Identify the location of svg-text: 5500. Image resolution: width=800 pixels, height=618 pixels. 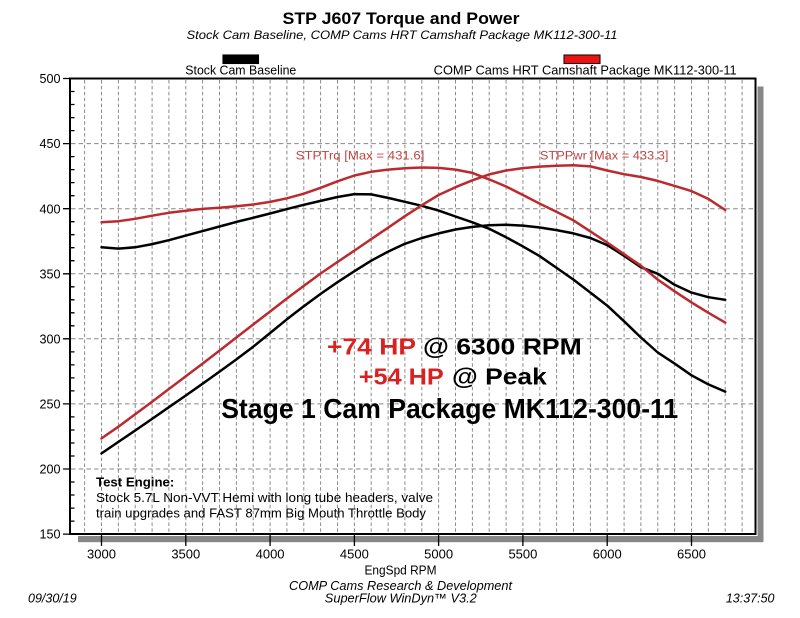
(522, 554).